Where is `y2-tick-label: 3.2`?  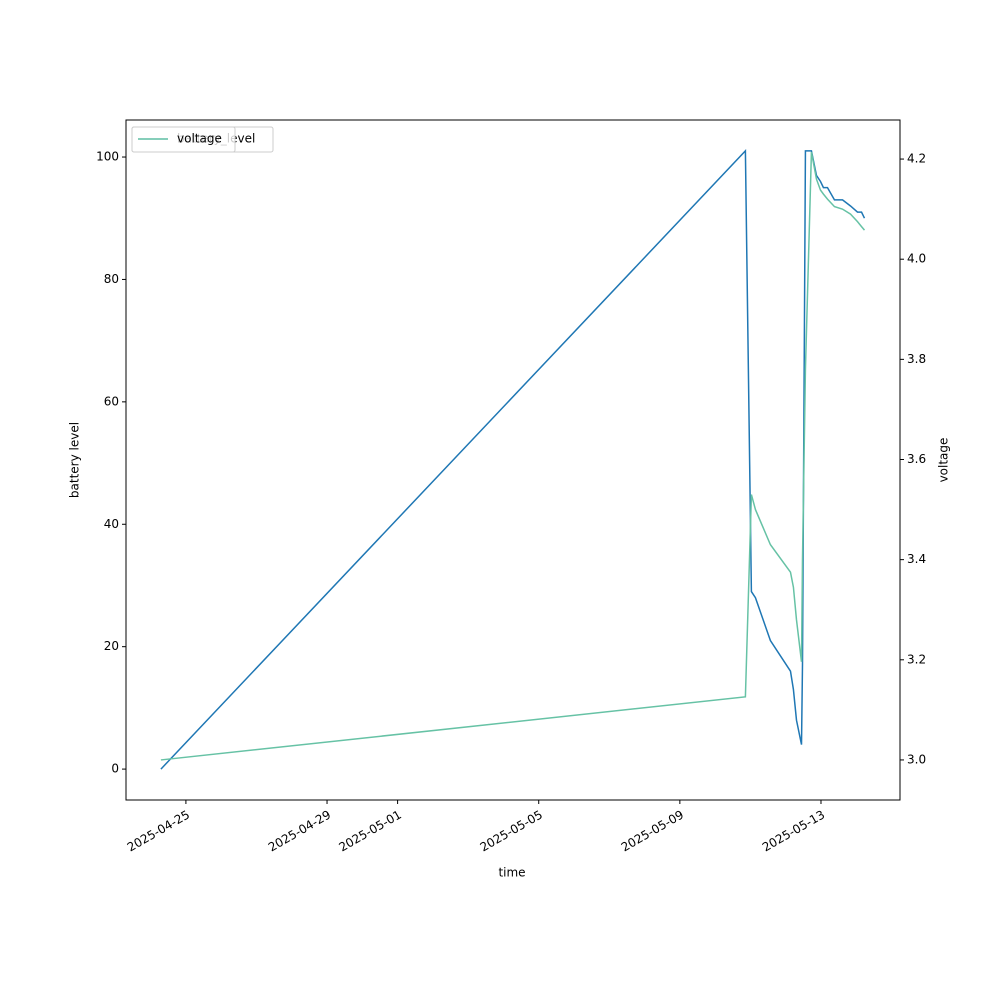 y2-tick-label: 3.2 is located at coordinates (916, 659).